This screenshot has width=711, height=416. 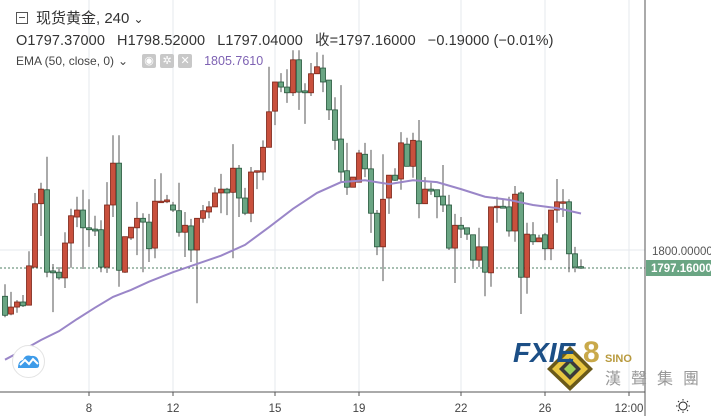 I want to click on svg-text: 8, so click(x=591, y=352).